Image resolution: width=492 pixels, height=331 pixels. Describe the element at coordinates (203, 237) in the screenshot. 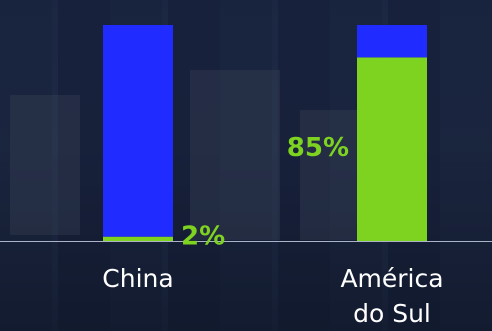

I see `data-label: 2%` at that location.